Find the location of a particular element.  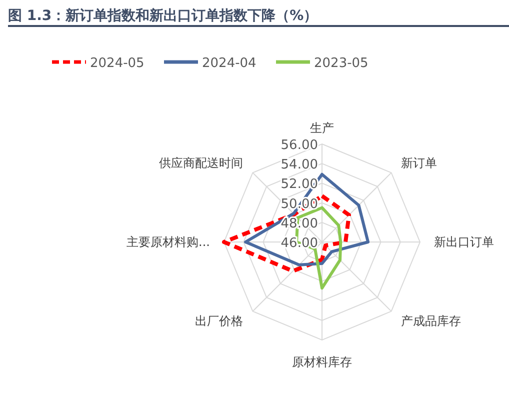

category: 新订单 is located at coordinates (419, 163).